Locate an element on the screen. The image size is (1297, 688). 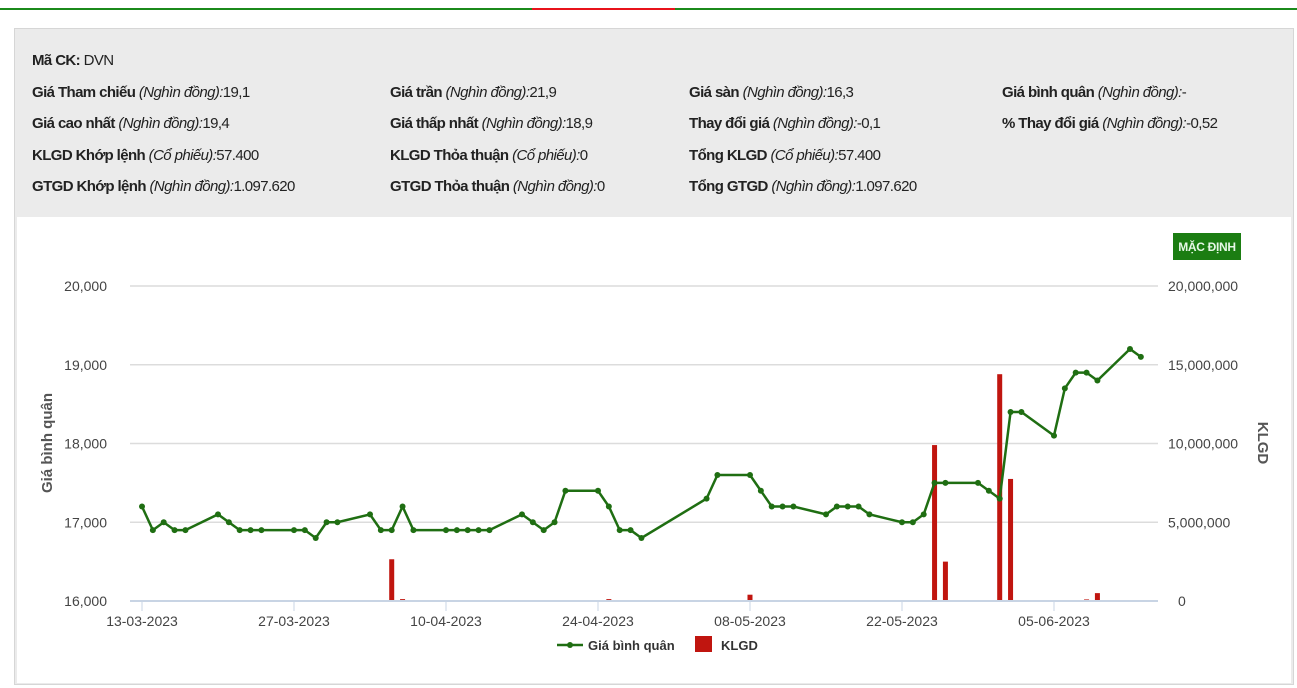
field-value: 21,9 is located at coordinates (543, 92).